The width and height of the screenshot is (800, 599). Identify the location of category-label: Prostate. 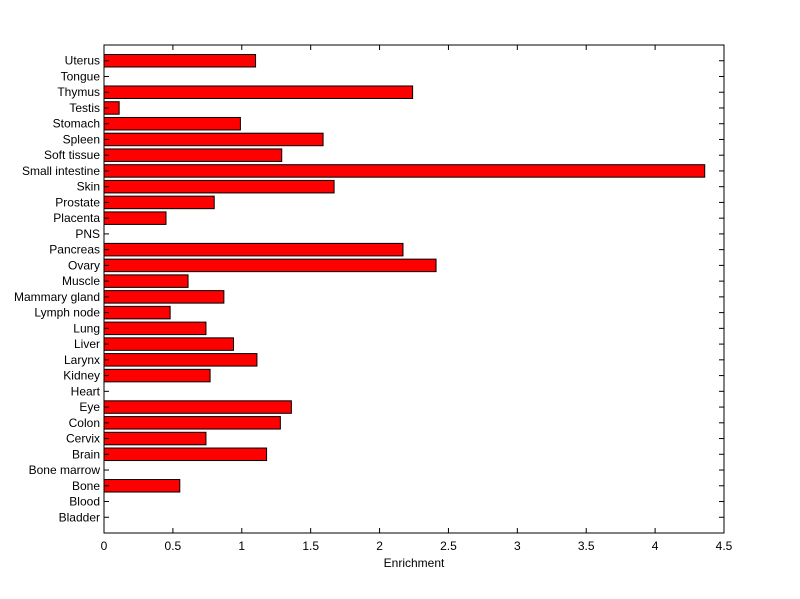
(77, 202).